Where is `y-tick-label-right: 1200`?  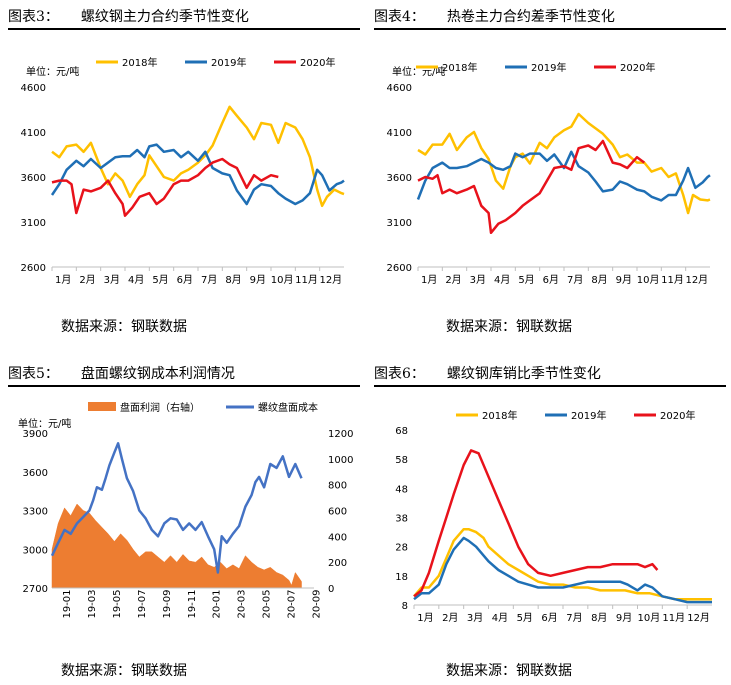 y-tick-label-right: 1200 is located at coordinates (340, 434).